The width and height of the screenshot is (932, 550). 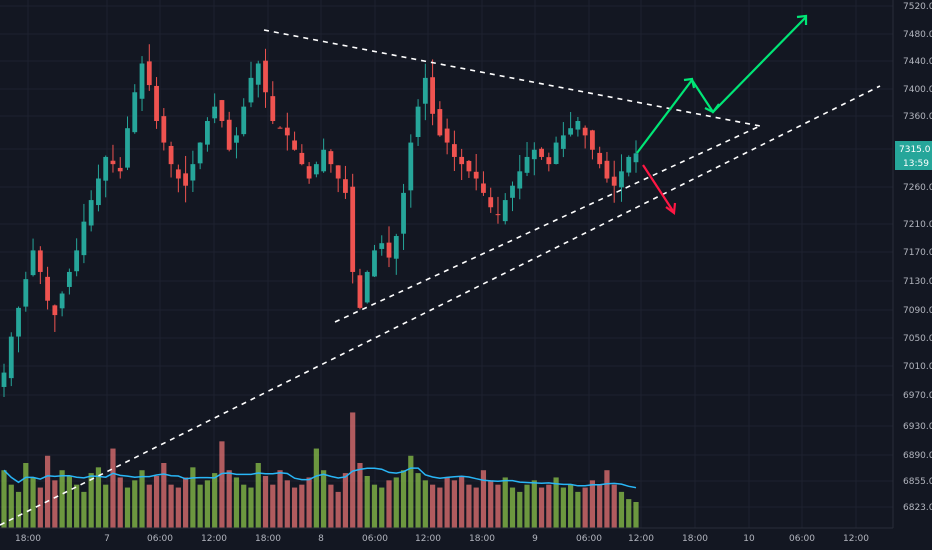 I want to click on projection-arrows, so click(x=722, y=115).